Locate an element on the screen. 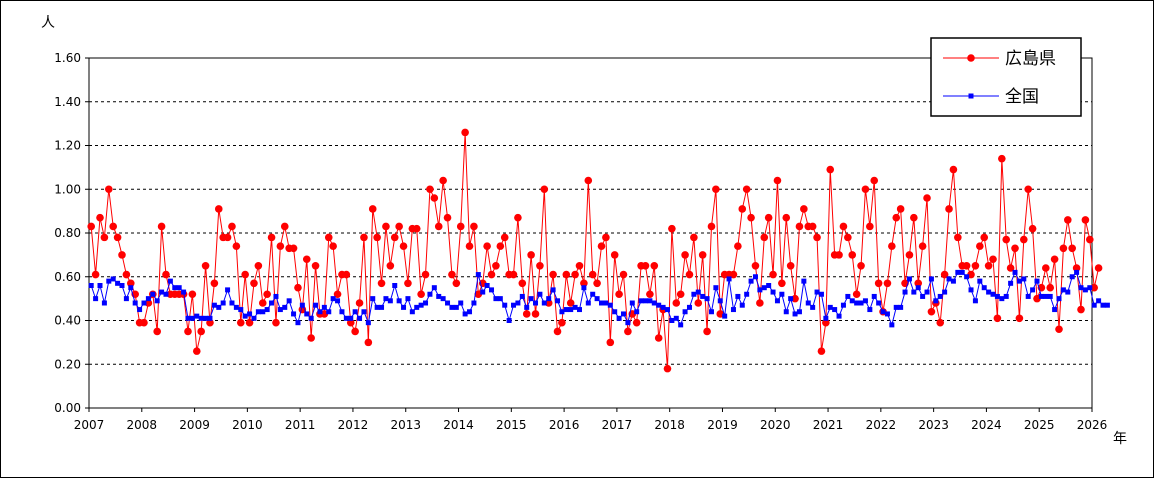 This screenshot has width=1154, height=479. x-tick-label: 2019 is located at coordinates (722, 425).